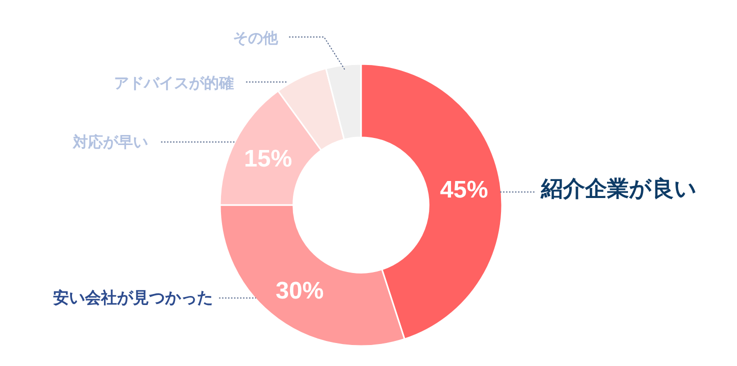 Image resolution: width=737 pixels, height=366 pixels. I want to click on data-label: 15%, so click(268, 159).